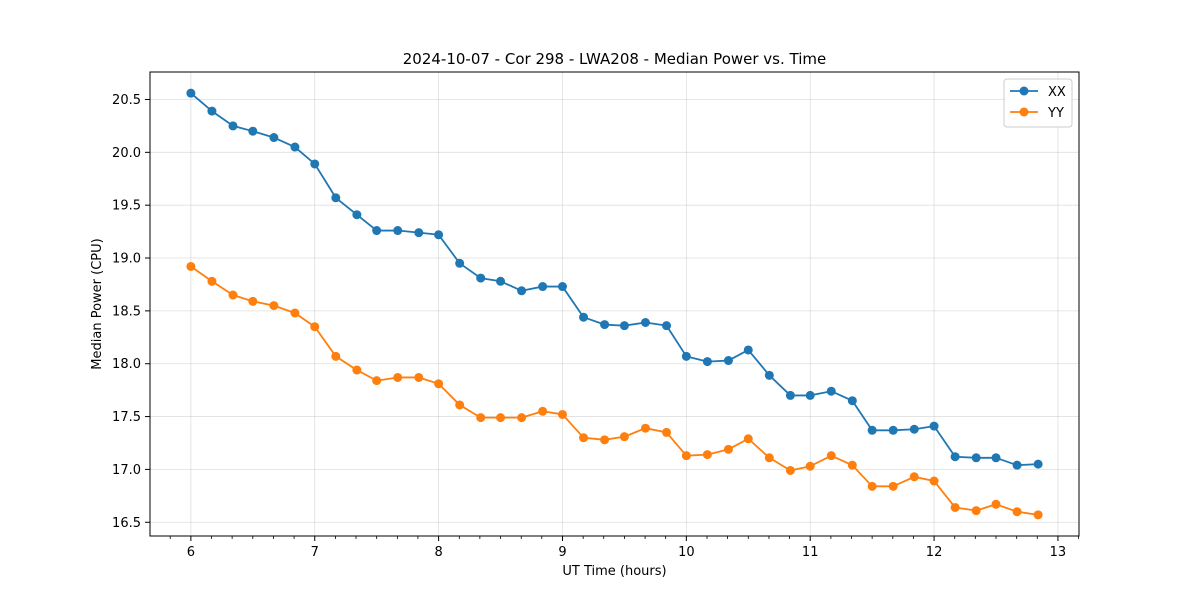 This screenshot has height=600, width=1200. I want to click on x-axis: 6 7 8 9 10 11 12 13, so click(624, 548).